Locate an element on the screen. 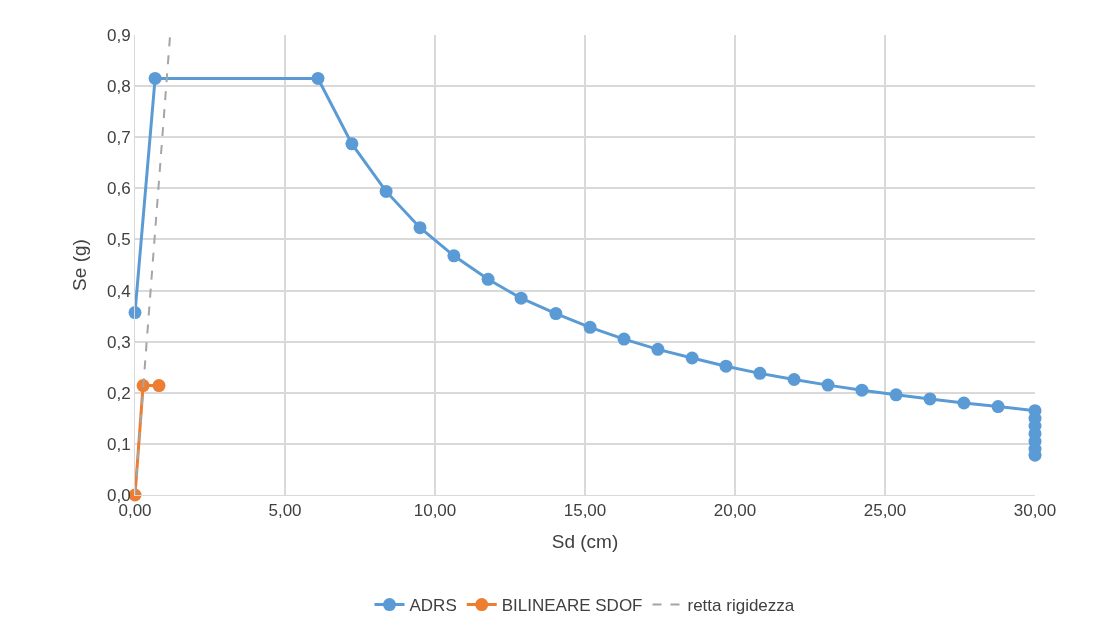 The image size is (1097, 642). x-axis-title: Sd (cm) is located at coordinates (585, 542).